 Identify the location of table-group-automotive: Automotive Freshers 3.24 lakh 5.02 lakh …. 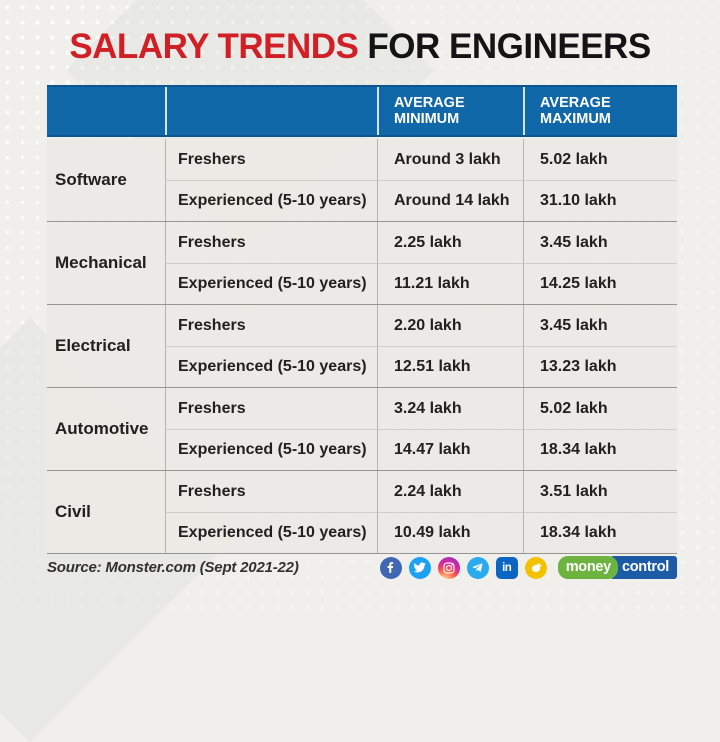
(362, 428).